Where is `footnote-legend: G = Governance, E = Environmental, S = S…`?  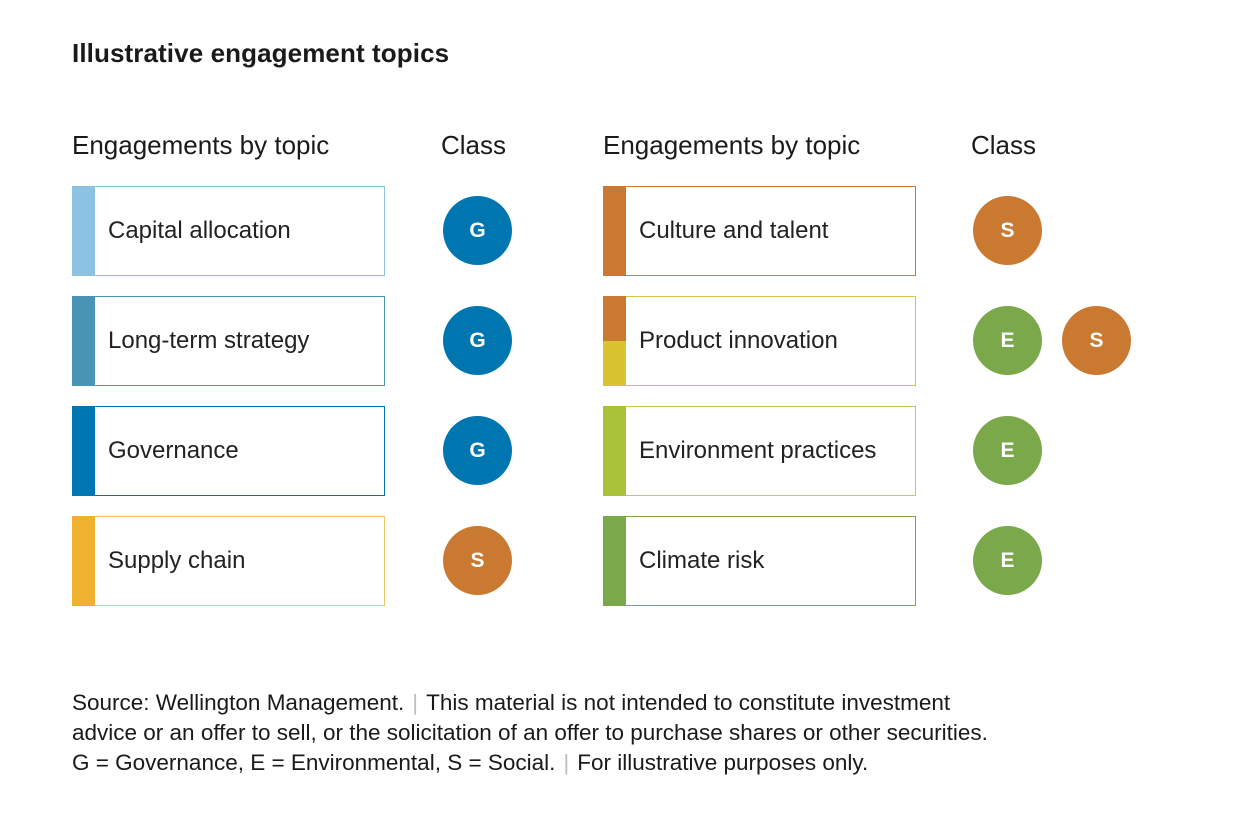 footnote-legend: G = Governance, E = Environmental, S = S… is located at coordinates (314, 762).